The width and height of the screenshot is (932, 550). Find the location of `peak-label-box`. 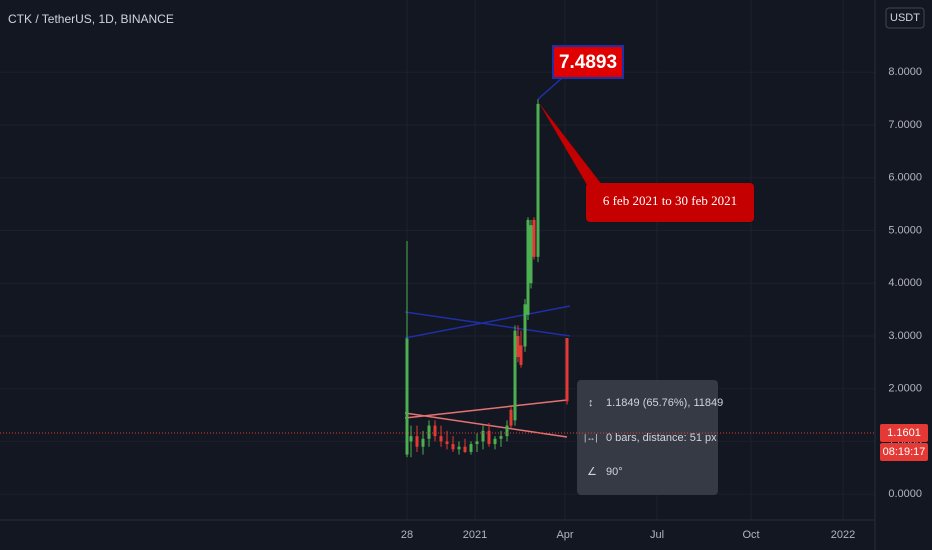

peak-label-box is located at coordinates (588, 62).